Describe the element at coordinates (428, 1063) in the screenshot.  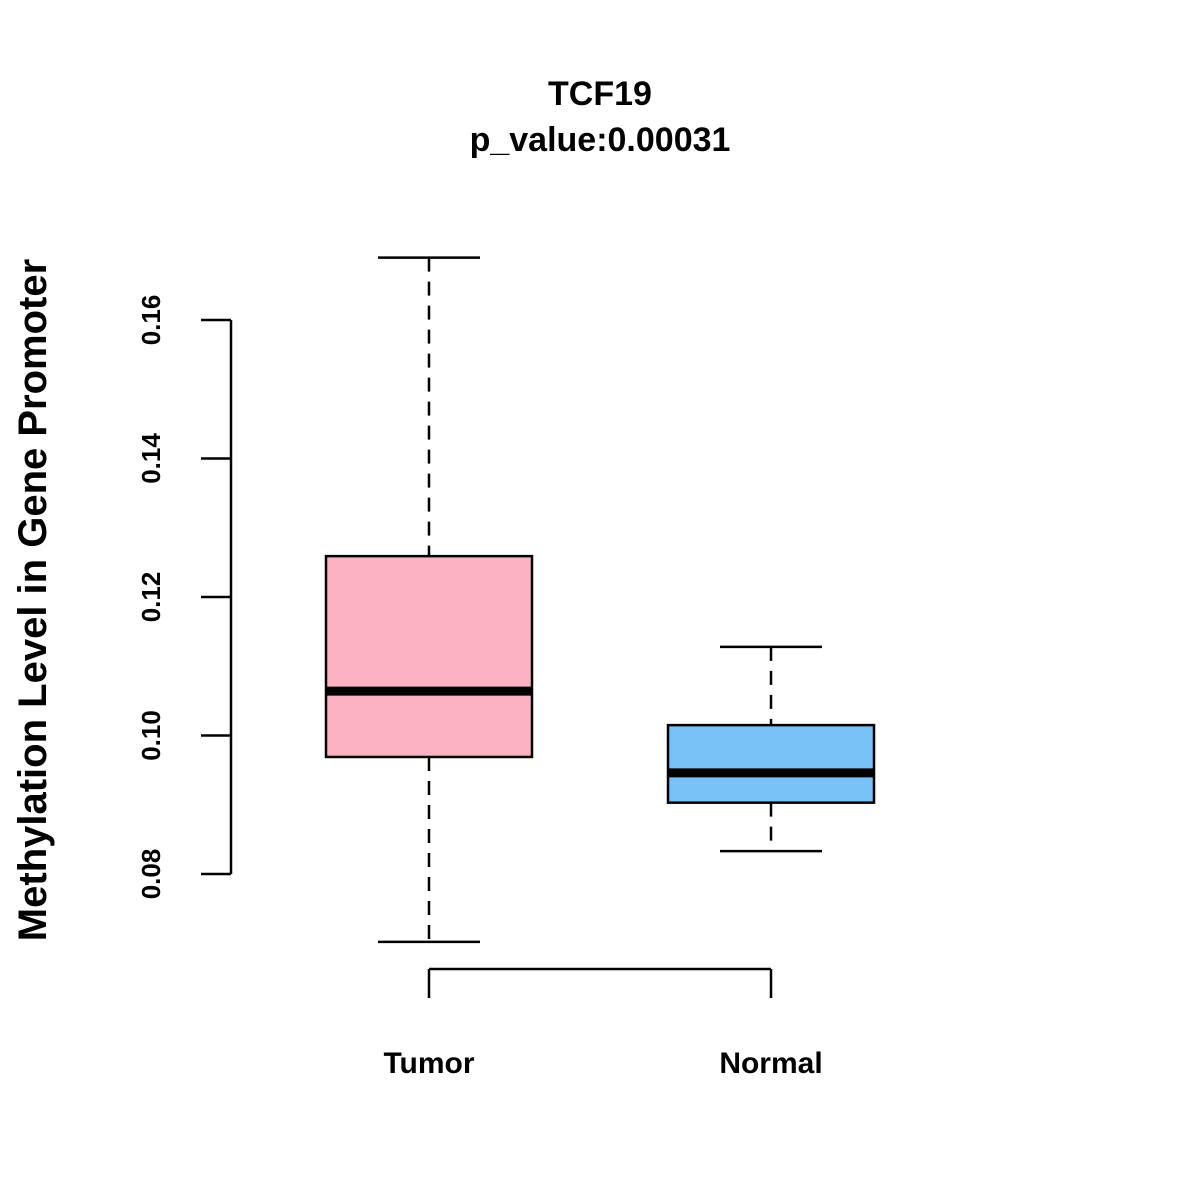
I see `x-tick-label: Tumor` at that location.